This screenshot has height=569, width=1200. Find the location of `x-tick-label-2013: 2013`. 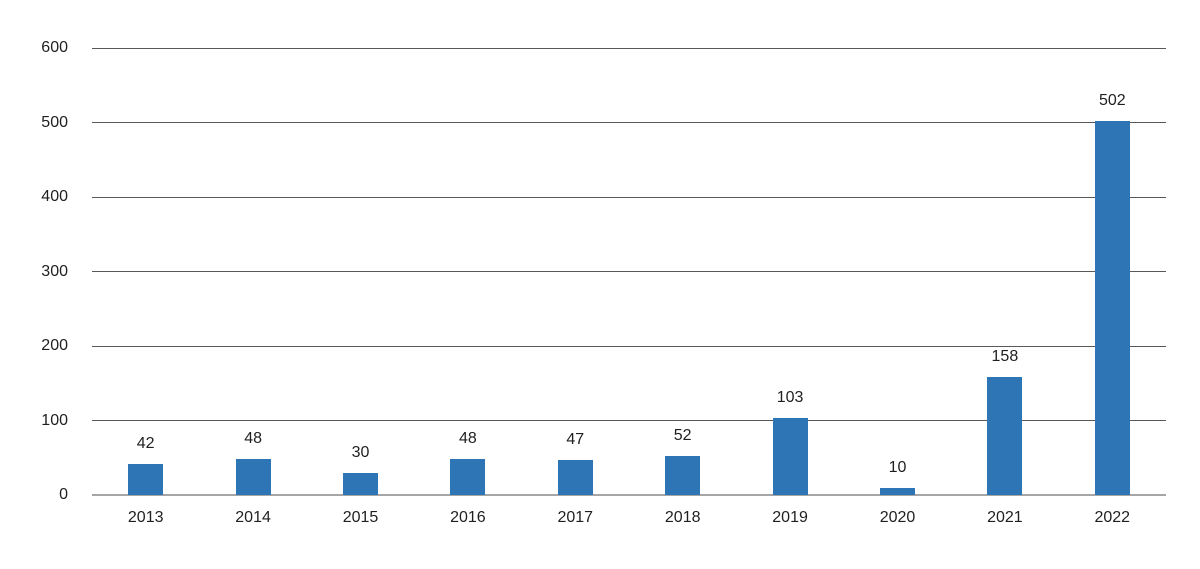

x-tick-label-2013: 2013 is located at coordinates (145, 517).